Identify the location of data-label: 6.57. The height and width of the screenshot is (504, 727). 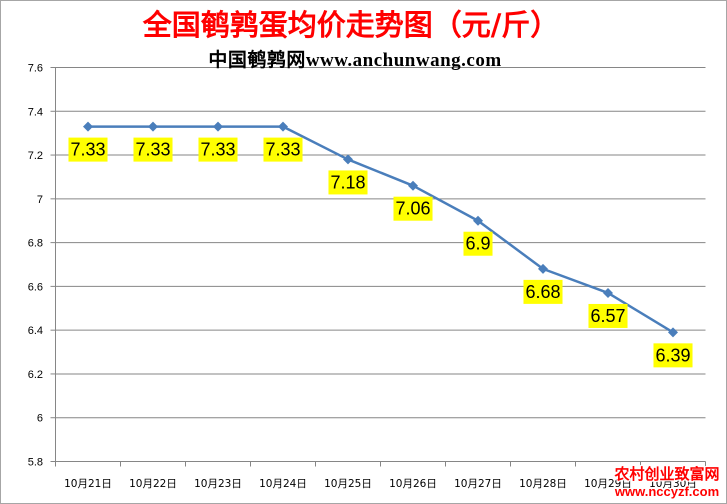
(608, 315).